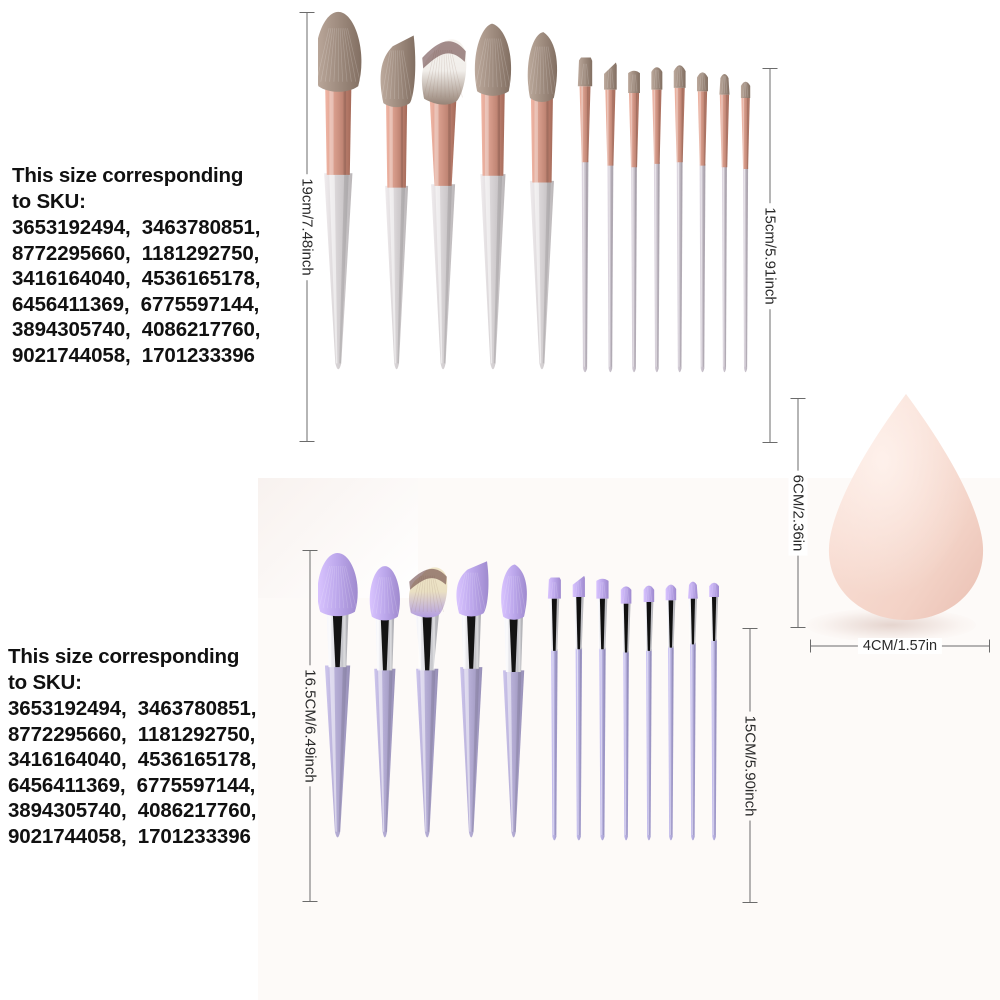 This screenshot has width=1000, height=1000. What do you see at coordinates (132, 734) in the screenshot?
I see `sku-row: 8772295660, 1181292750,` at bounding box center [132, 734].